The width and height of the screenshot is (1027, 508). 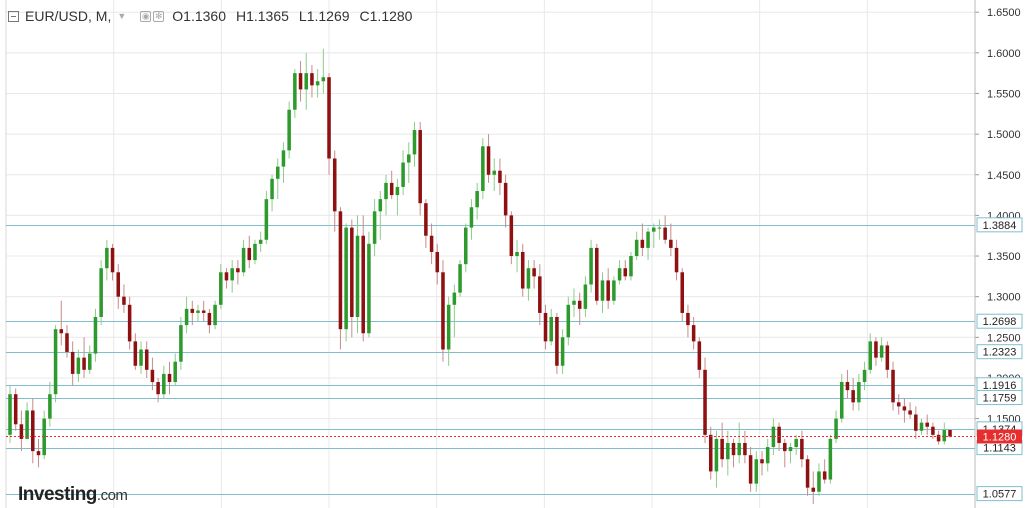 What do you see at coordinates (122, 16) in the screenshot?
I see `chevron-down-icon: ▼` at bounding box center [122, 16].